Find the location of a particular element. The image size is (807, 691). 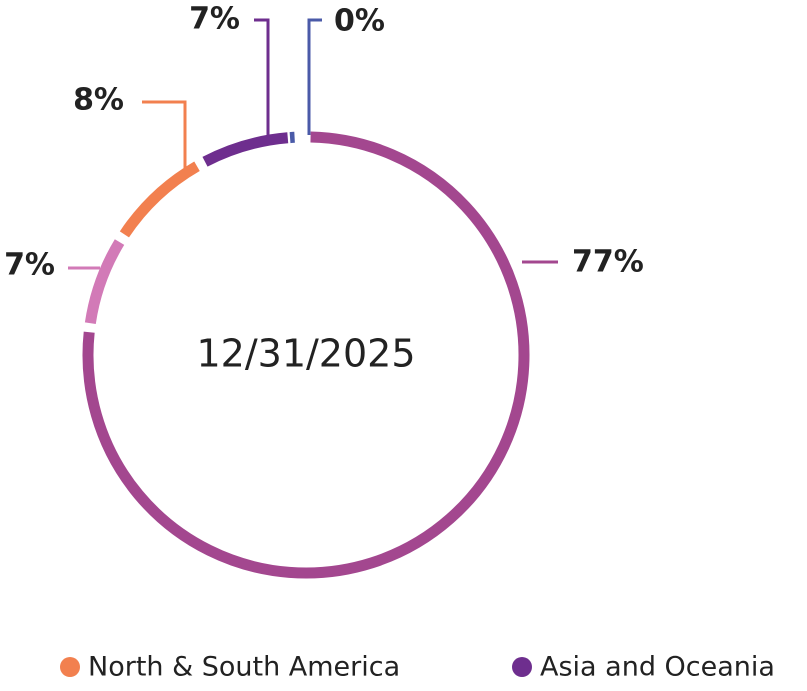

center-label: 12/31/2025 is located at coordinates (305, 354).